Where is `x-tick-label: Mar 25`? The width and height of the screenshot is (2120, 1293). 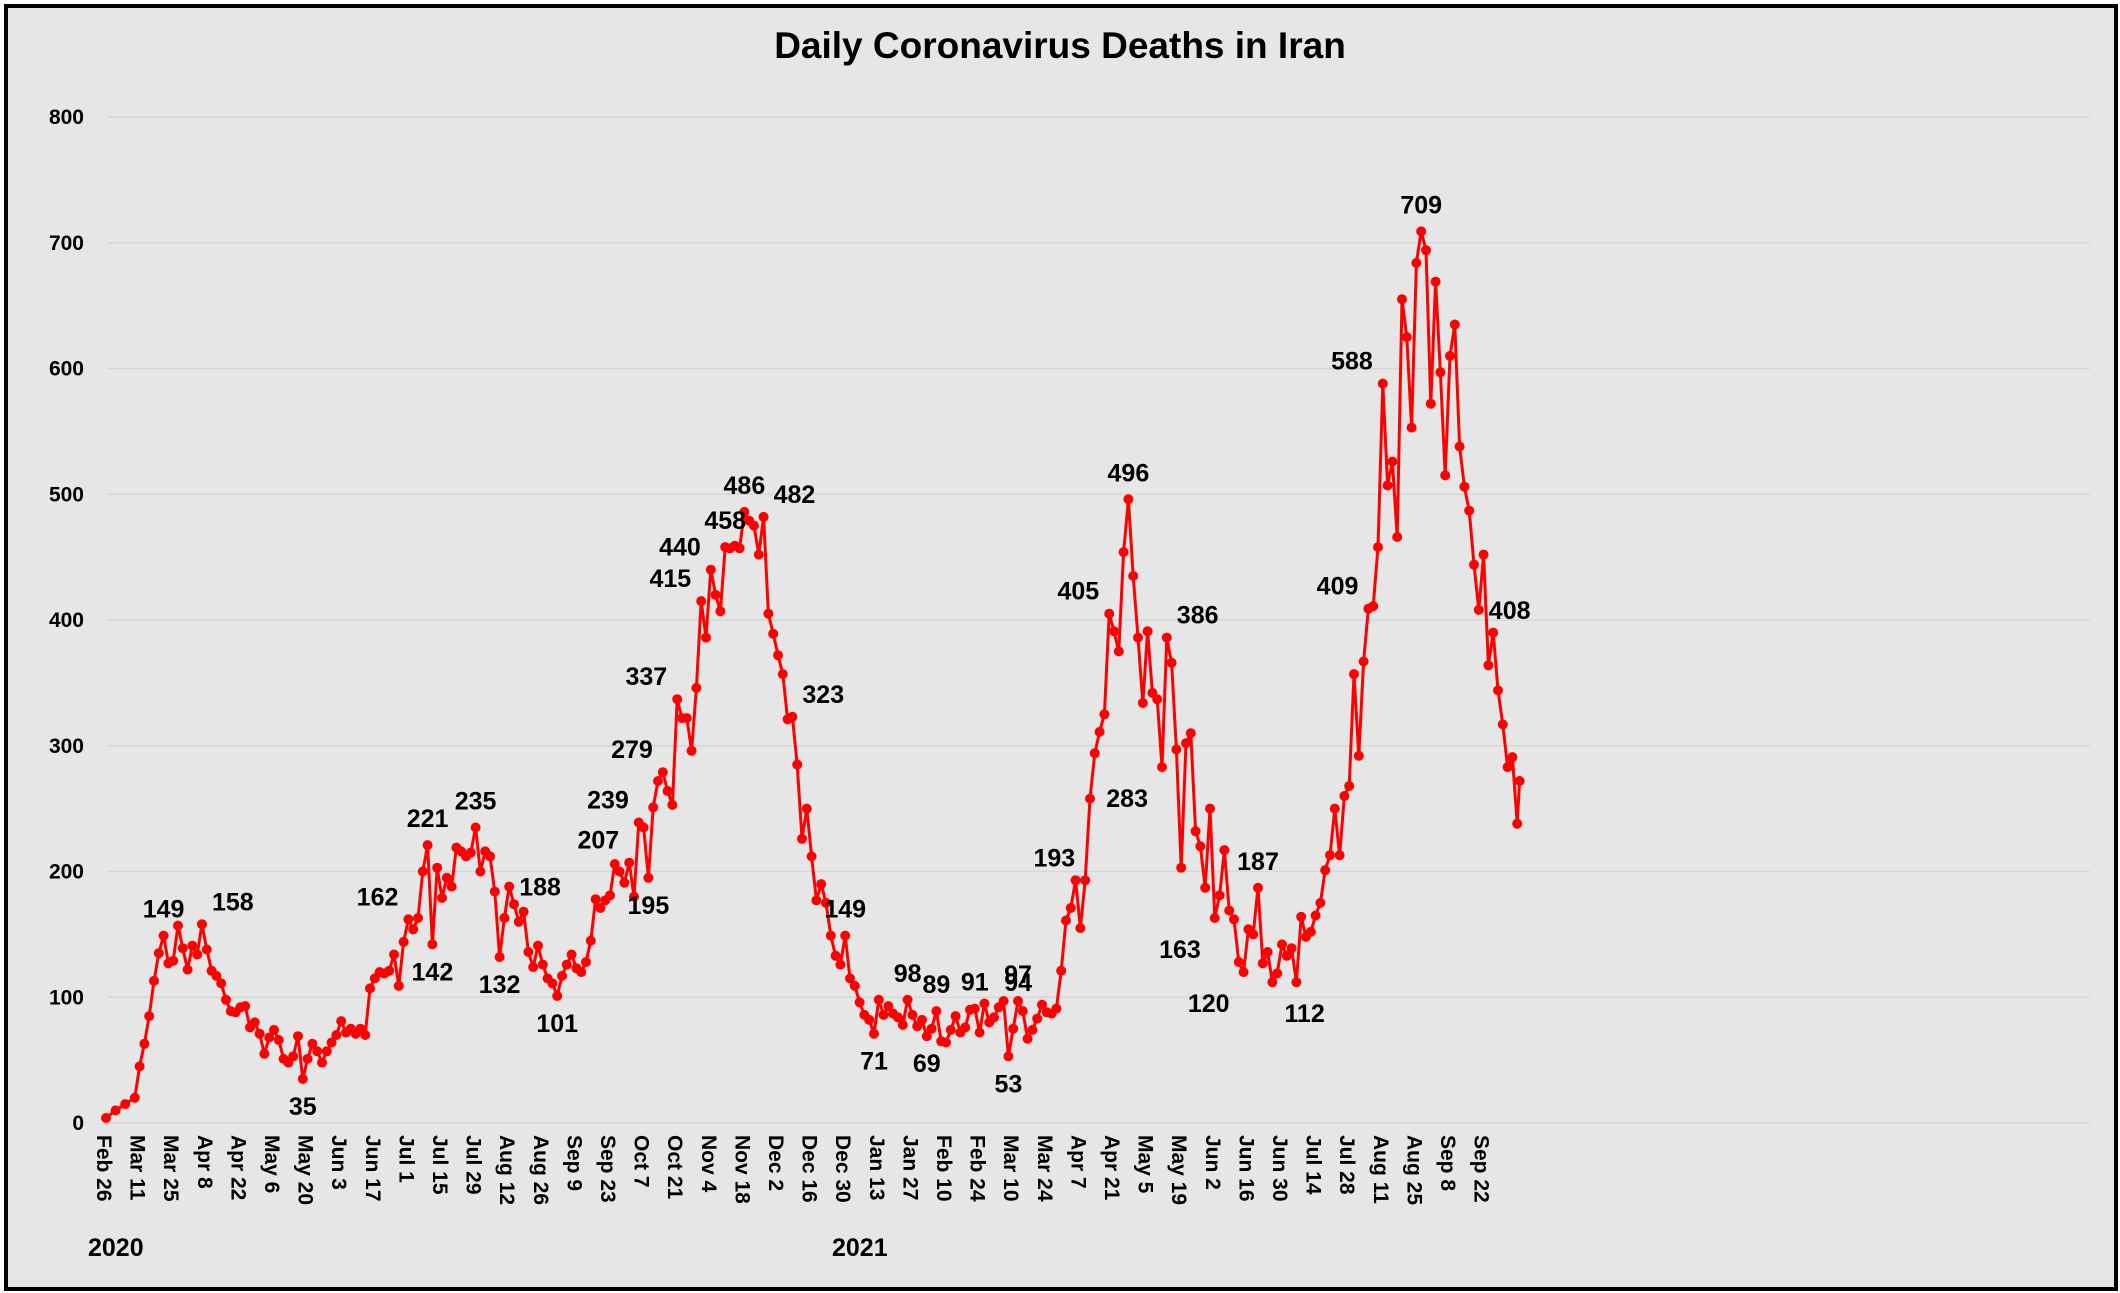 x-tick-label: Mar 25 is located at coordinates (170, 1168).